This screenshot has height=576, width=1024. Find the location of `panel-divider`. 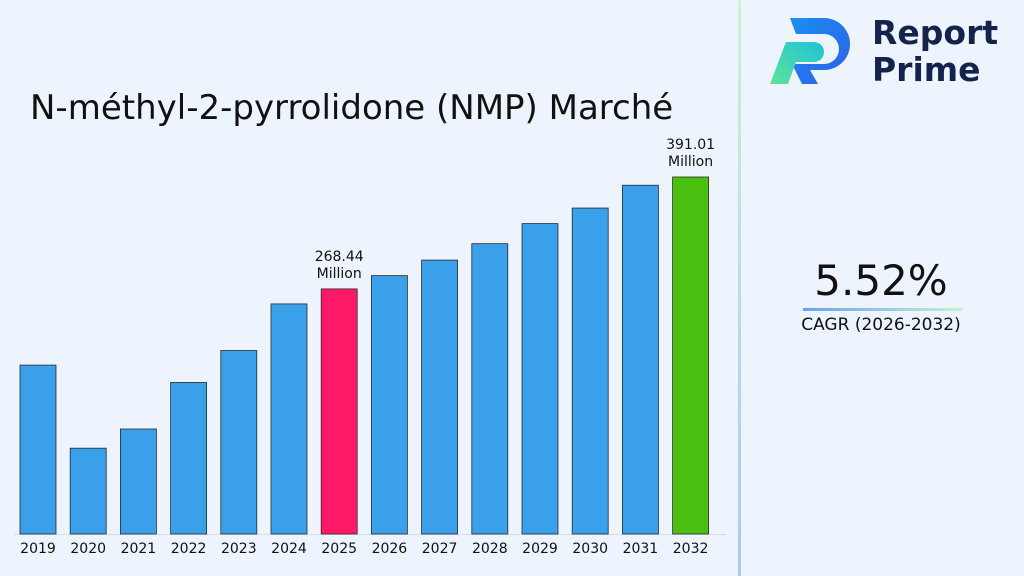

panel-divider is located at coordinates (739, 288).